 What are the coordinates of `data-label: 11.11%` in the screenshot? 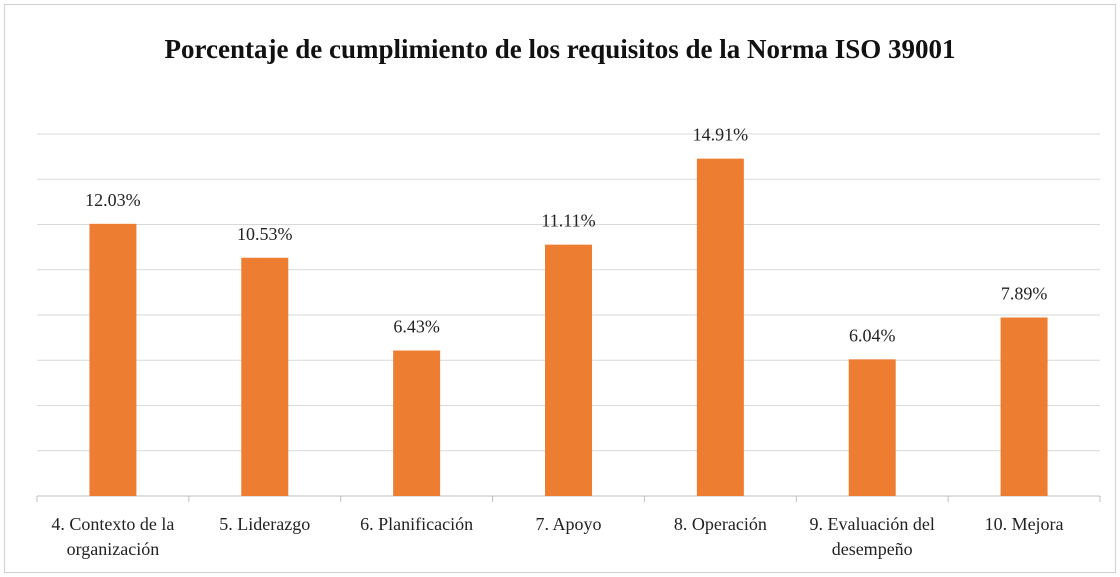 It's located at (568, 221).